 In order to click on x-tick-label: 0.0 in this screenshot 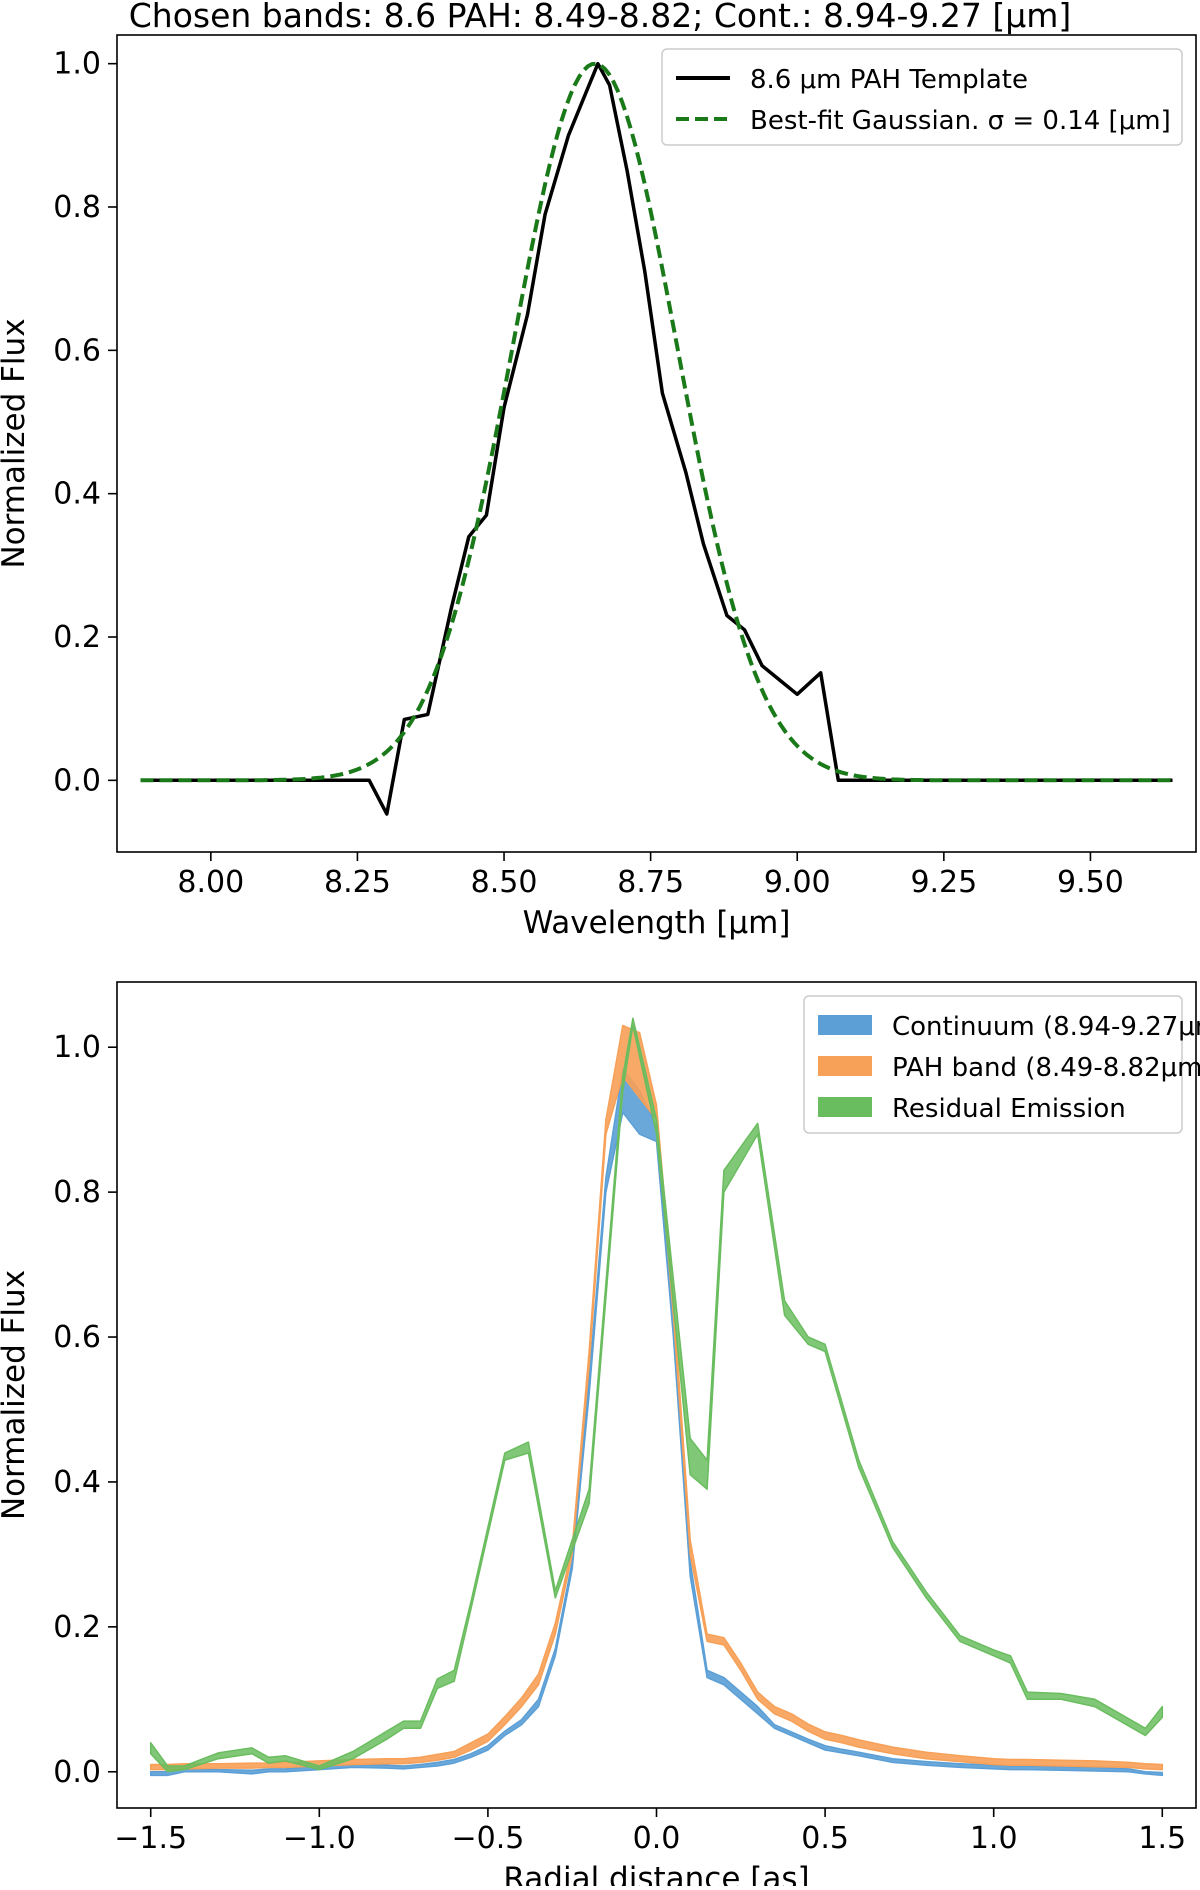, I will do `click(657, 1838)`.